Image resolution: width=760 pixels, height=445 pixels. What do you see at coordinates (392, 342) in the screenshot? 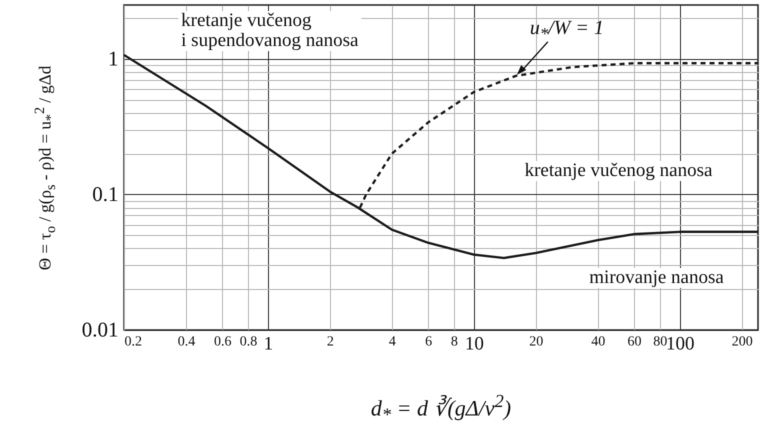
I see `x-tick-label: 4` at bounding box center [392, 342].